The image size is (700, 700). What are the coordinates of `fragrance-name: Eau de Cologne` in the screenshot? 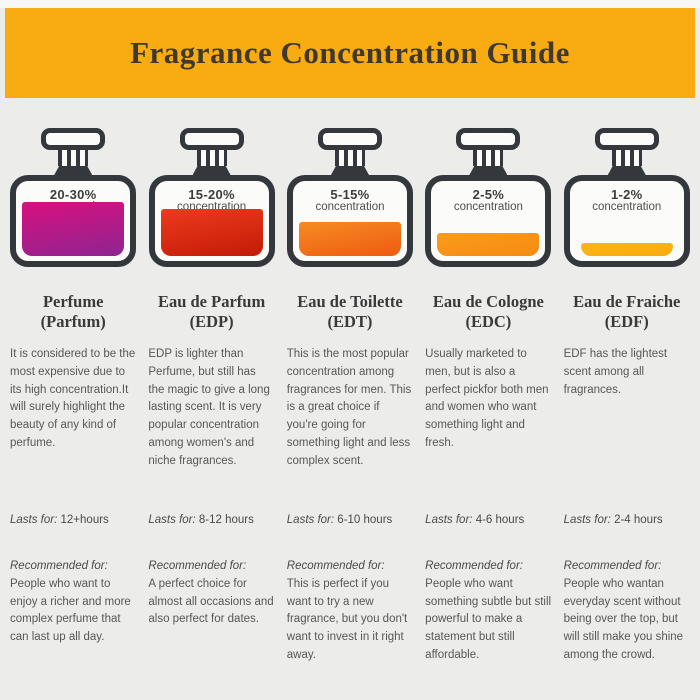 It's located at (488, 301).